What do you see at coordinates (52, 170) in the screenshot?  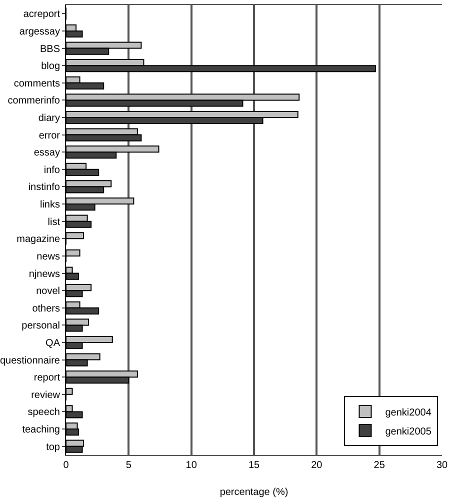 I see `y-tick-label: info` at bounding box center [52, 170].